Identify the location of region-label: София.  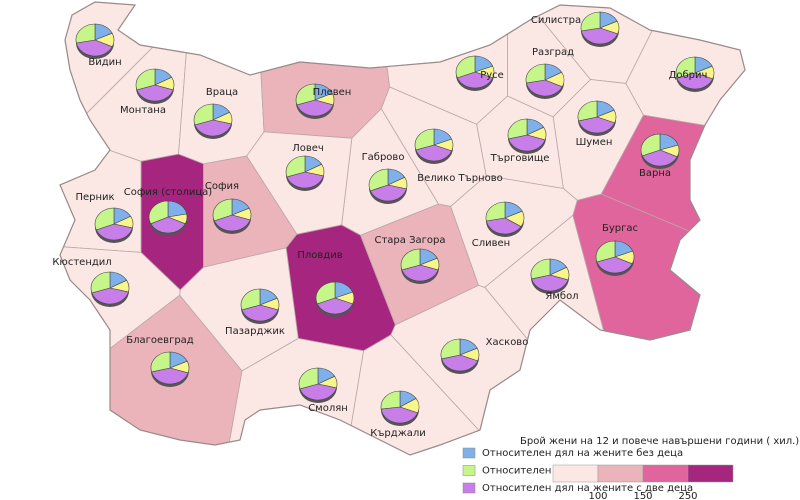
(222, 186).